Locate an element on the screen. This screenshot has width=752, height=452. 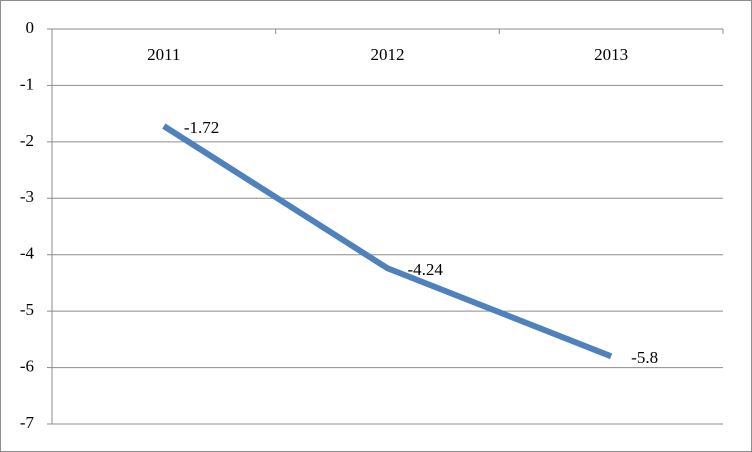
y-tick-label: -7 is located at coordinates (27, 422).